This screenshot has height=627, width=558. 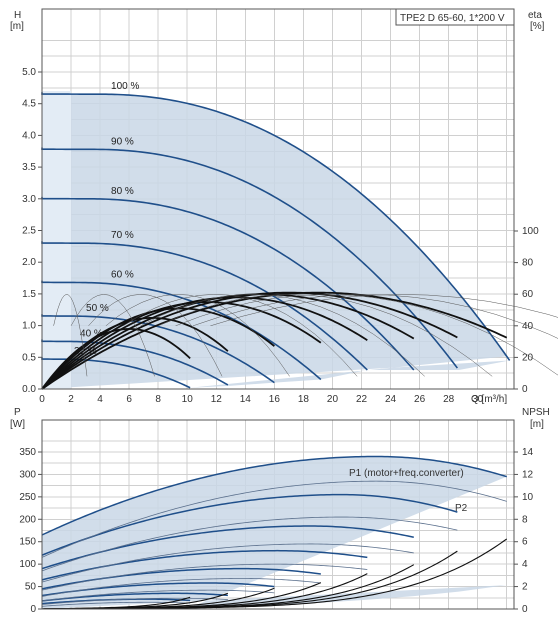 I want to click on y-tick-label: 2.0, so click(x=29, y=262).